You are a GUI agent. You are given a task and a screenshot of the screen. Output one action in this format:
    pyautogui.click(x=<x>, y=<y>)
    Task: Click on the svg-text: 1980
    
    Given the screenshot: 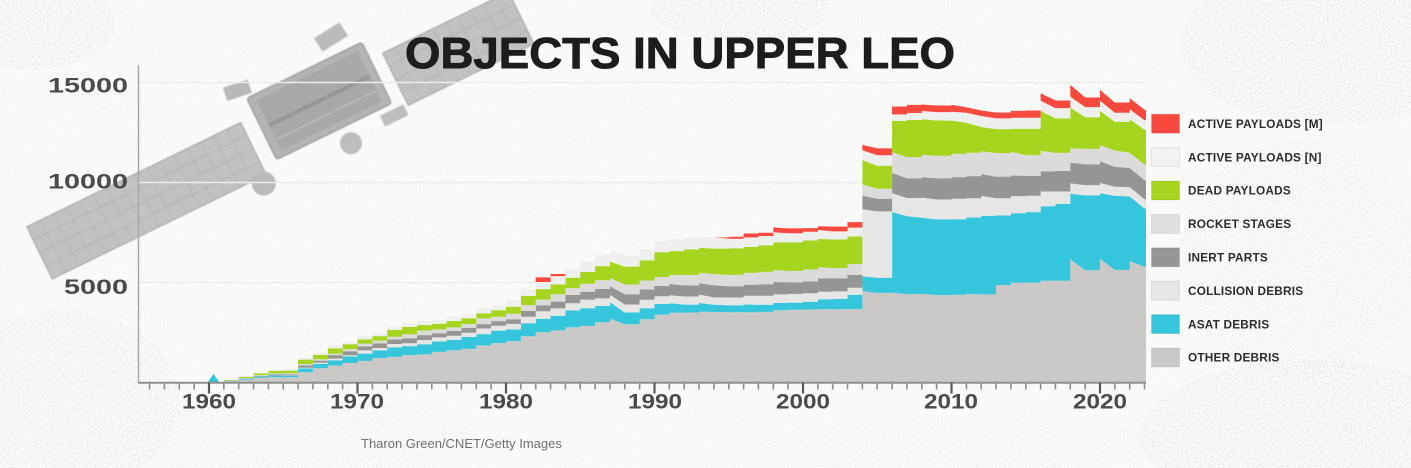 What is the action you would take?
    pyautogui.click(x=506, y=402)
    